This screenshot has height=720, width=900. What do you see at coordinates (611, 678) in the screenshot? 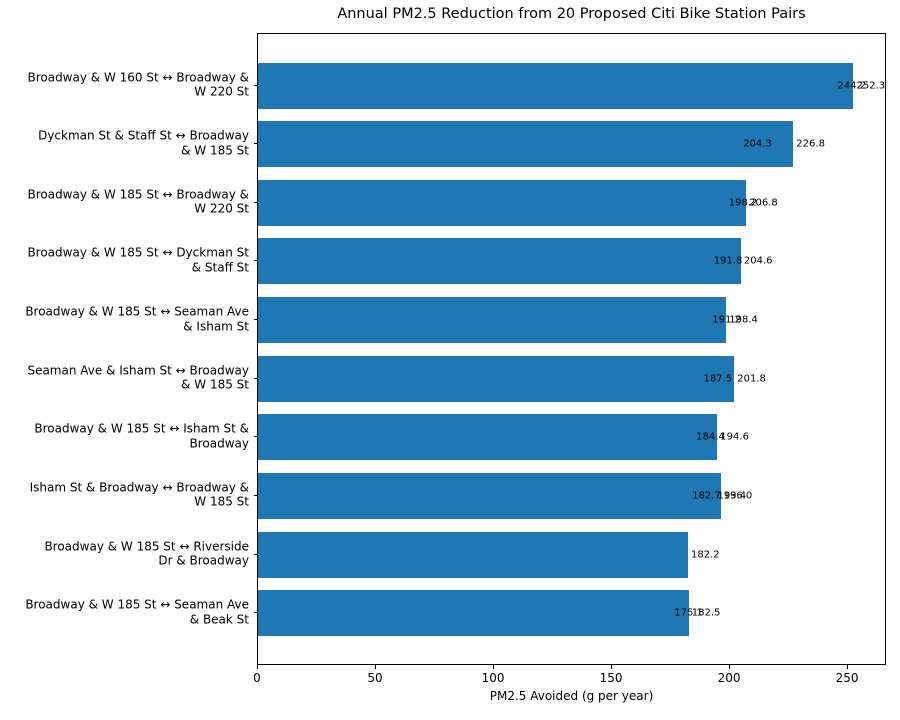
I see `x-tick-label: 150` at bounding box center [611, 678].